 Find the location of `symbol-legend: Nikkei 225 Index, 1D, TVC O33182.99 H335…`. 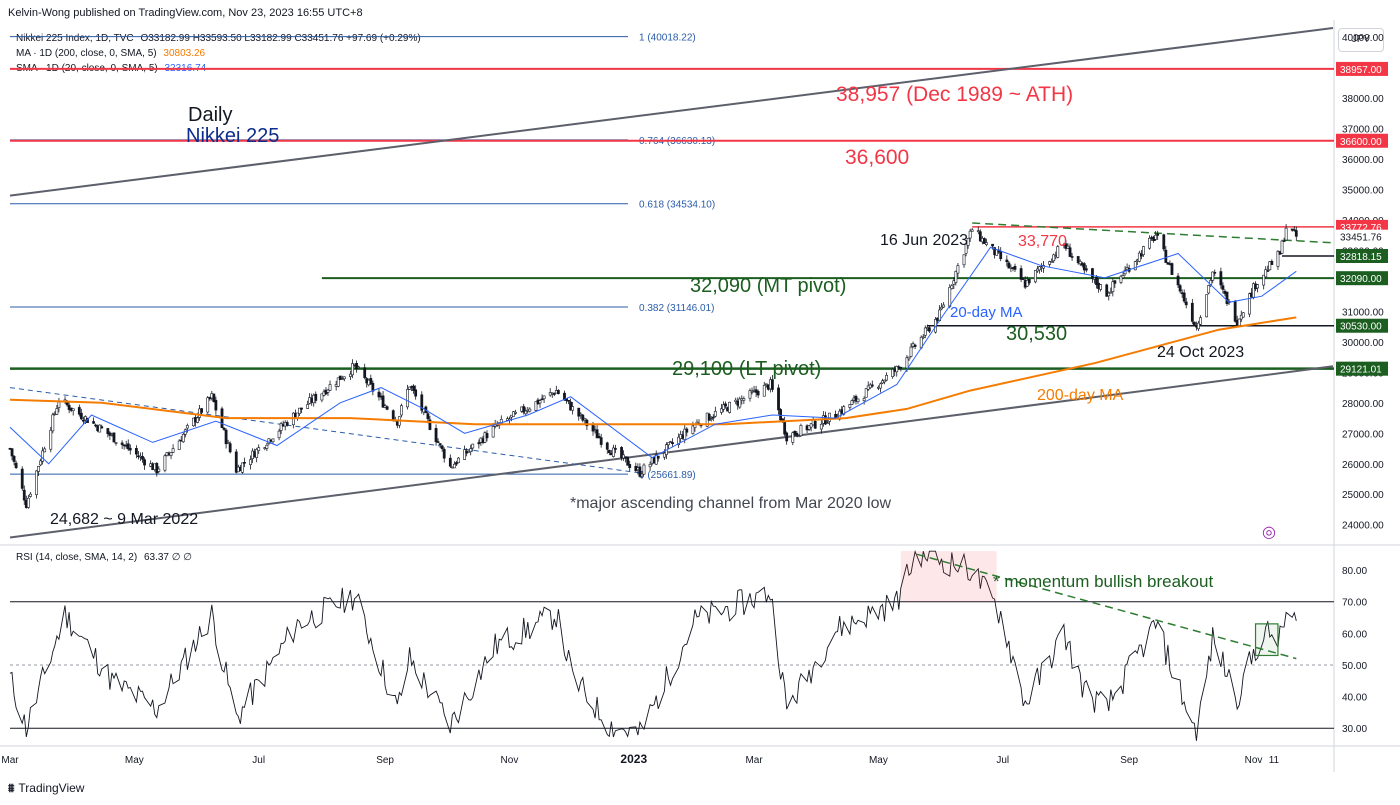

symbol-legend: Nikkei 225 Index, 1D, TVC O33182.99 H335… is located at coordinates (218, 38).